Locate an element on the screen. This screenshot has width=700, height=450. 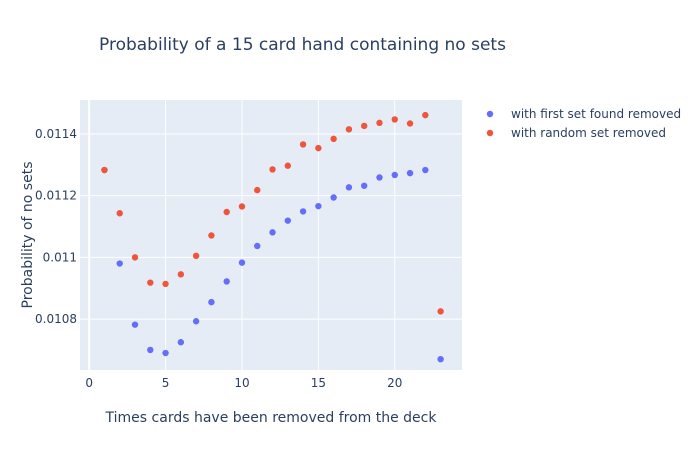
x-tick-label: 0 is located at coordinates (89, 383).